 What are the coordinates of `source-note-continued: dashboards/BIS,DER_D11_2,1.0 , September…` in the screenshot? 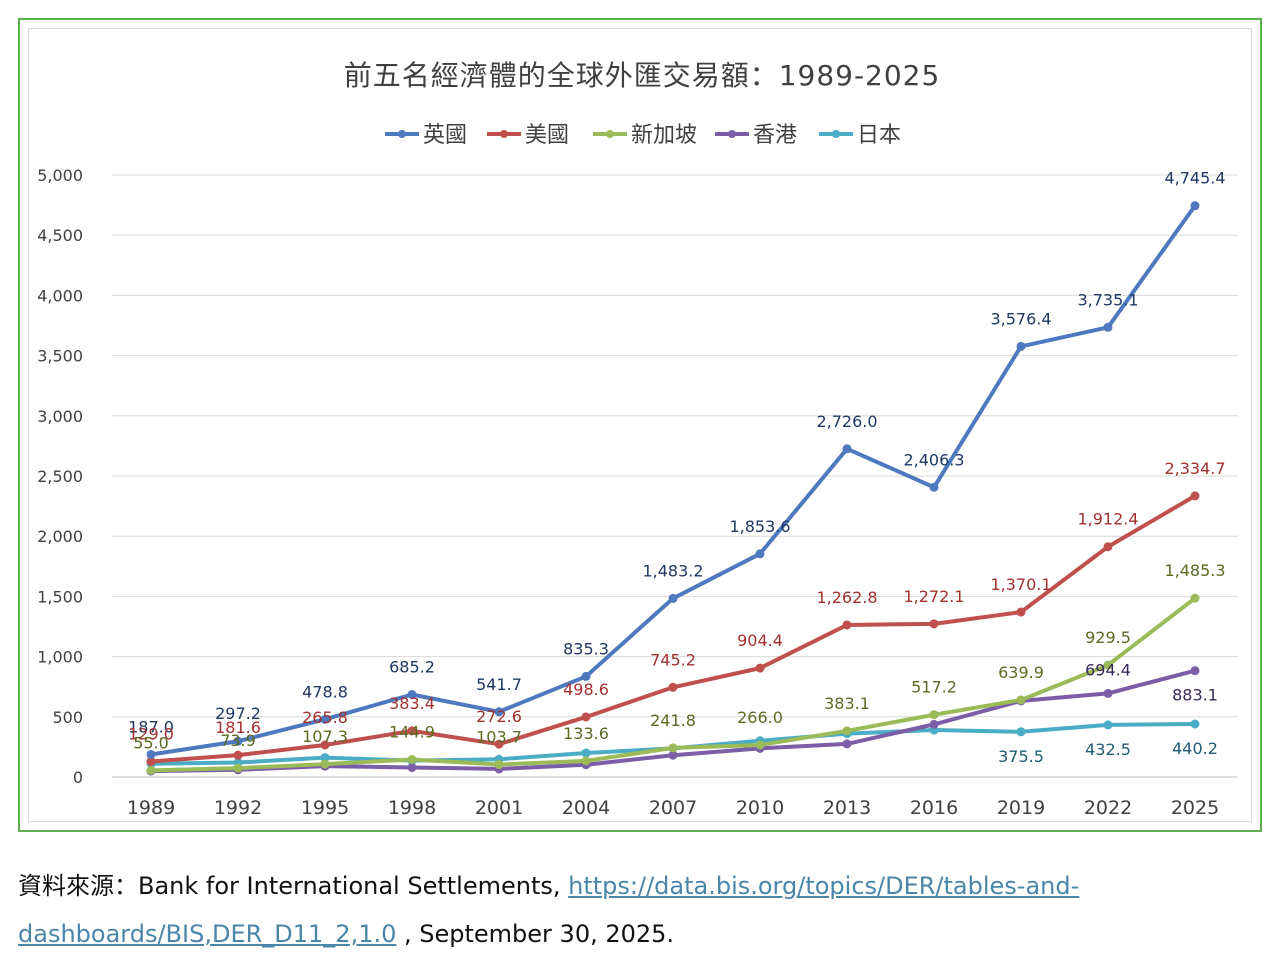 It's located at (346, 934).